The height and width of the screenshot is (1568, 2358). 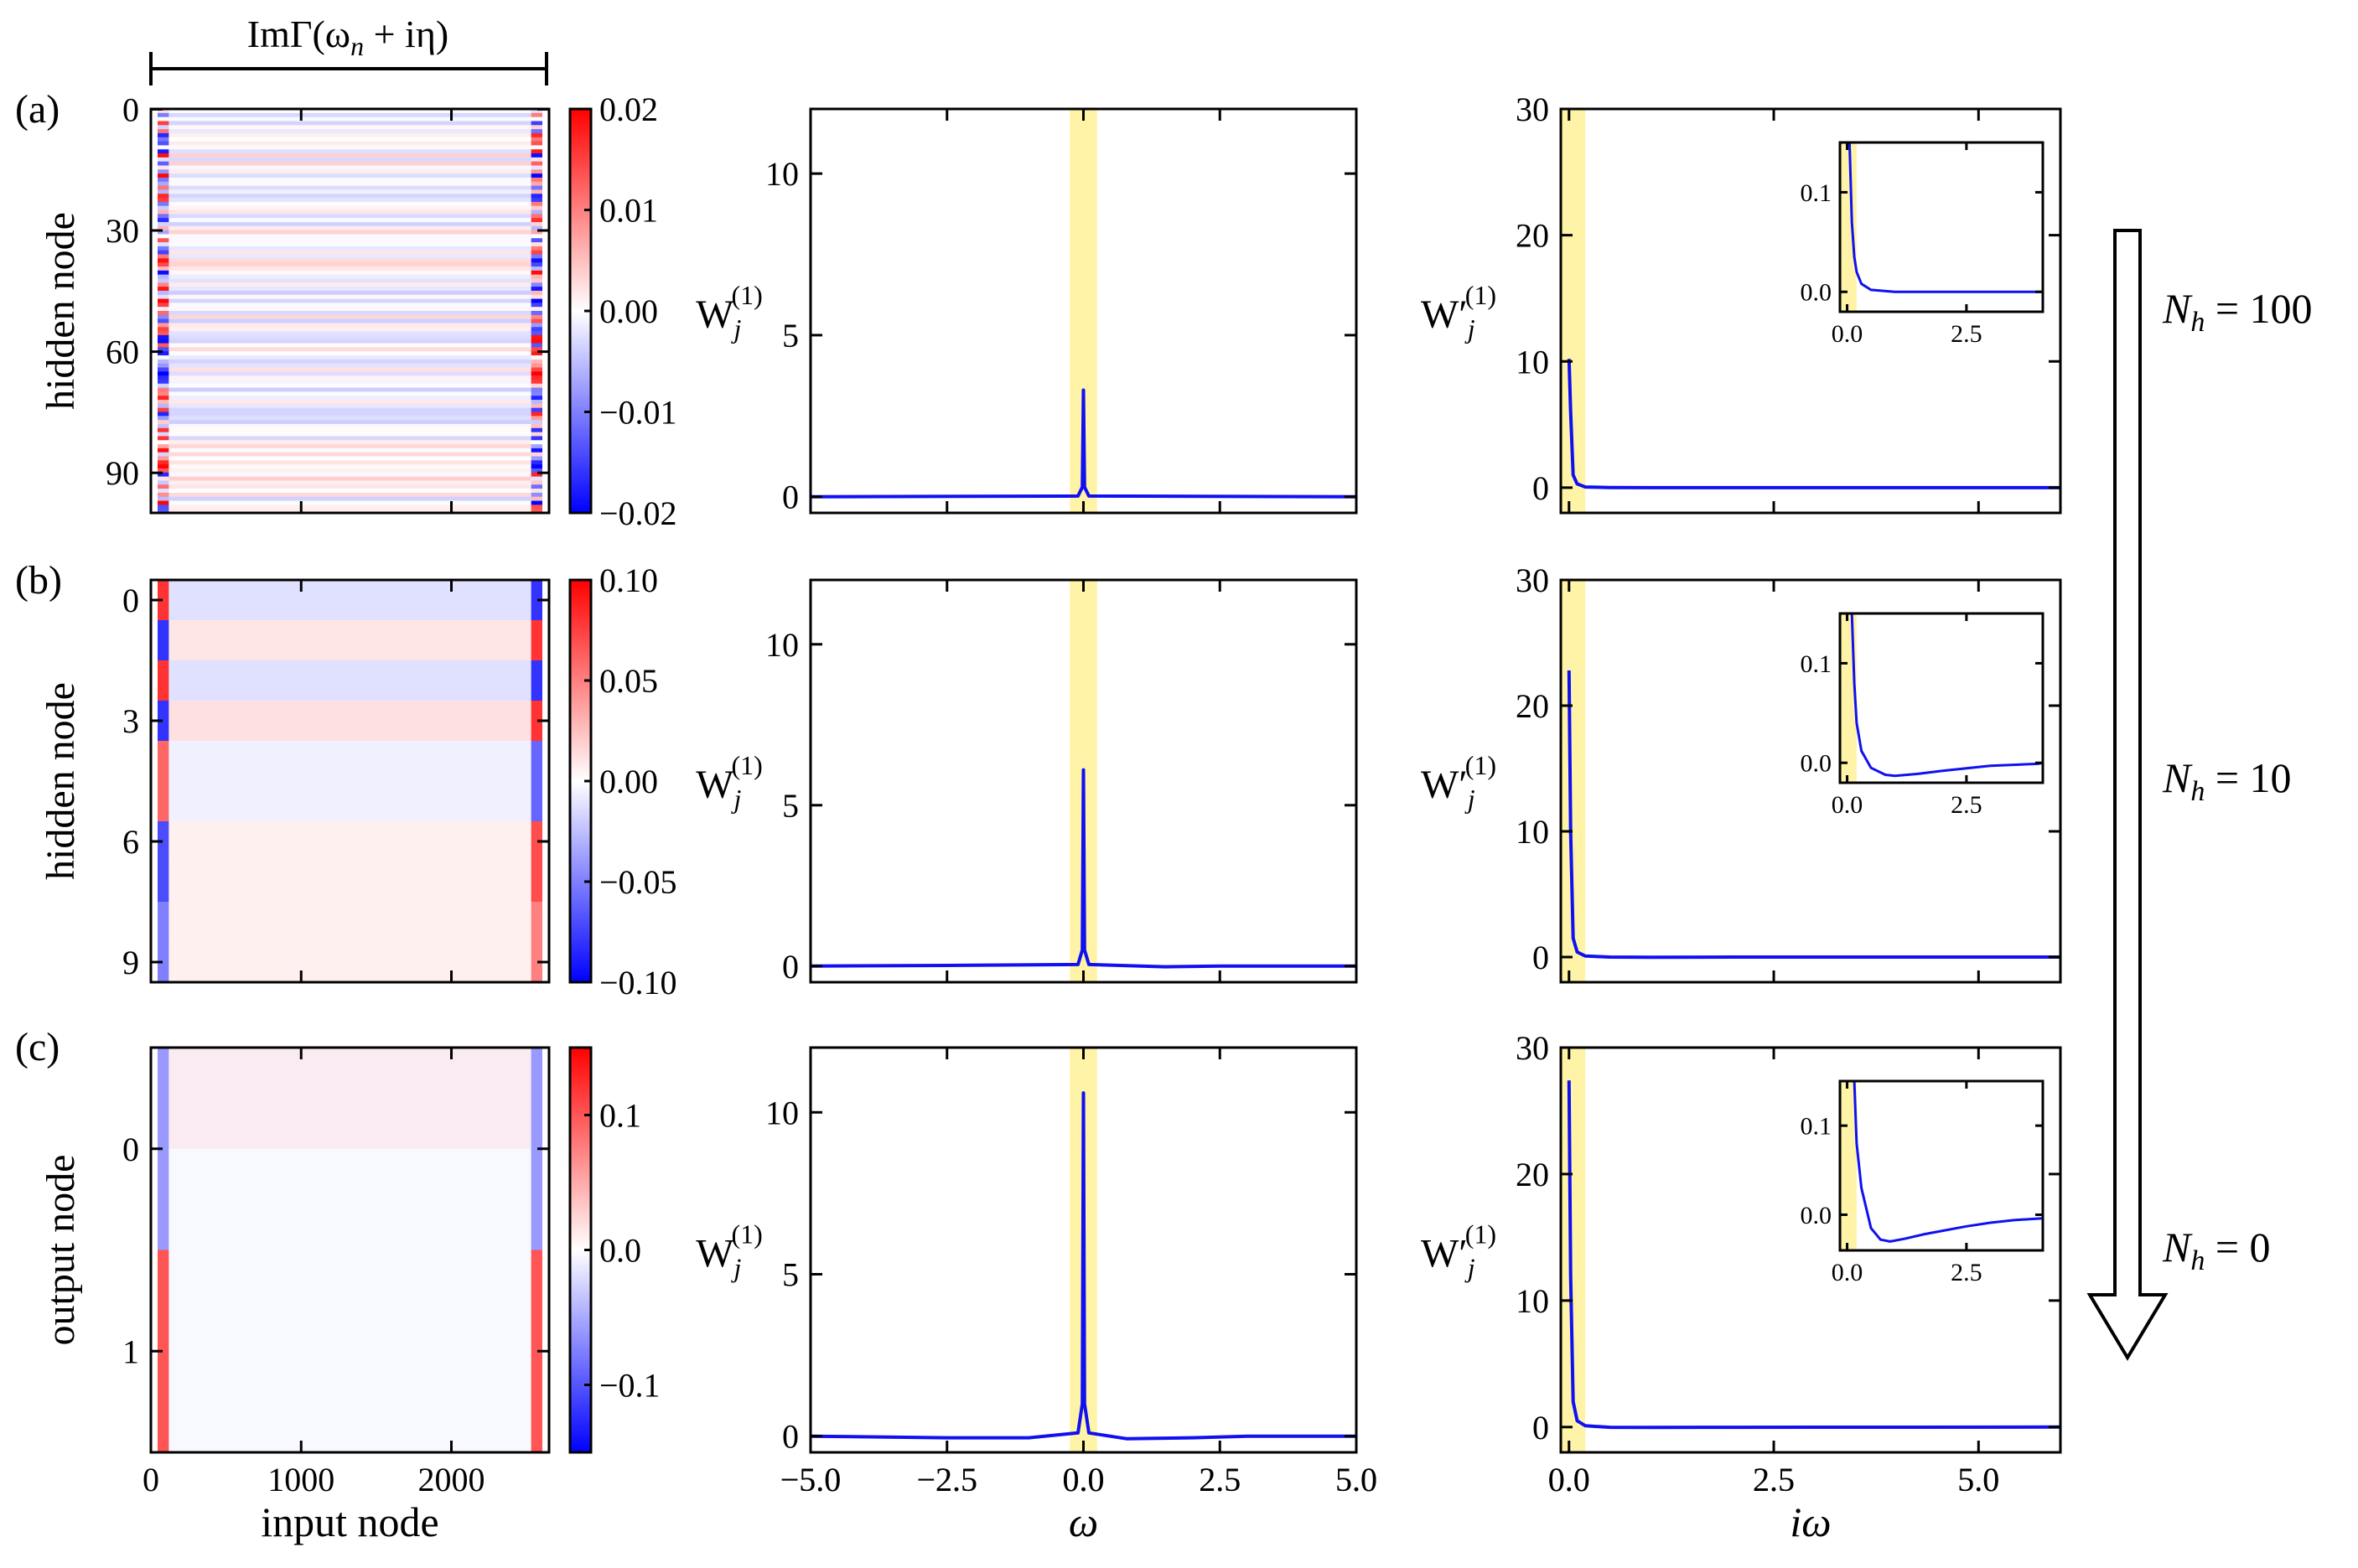 I want to click on colorbar-tick-label: 0.0, so click(x=620, y=1251).